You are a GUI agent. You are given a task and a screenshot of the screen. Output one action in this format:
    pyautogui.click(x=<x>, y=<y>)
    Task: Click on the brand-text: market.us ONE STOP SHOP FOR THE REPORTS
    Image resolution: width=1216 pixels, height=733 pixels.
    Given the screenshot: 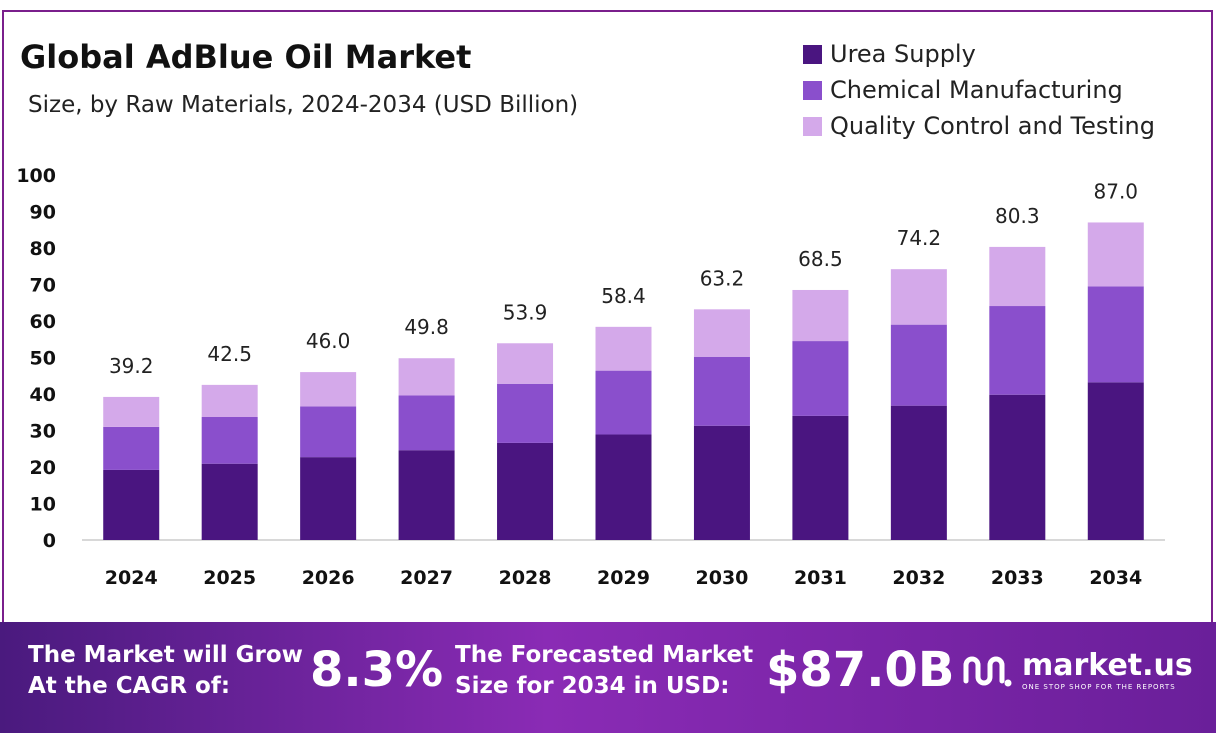 What is the action you would take?
    pyautogui.click(x=1107, y=671)
    